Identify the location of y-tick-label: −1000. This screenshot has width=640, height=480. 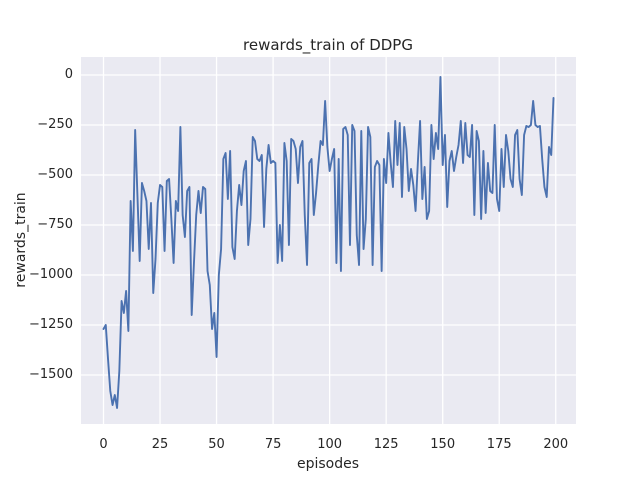
(51, 274).